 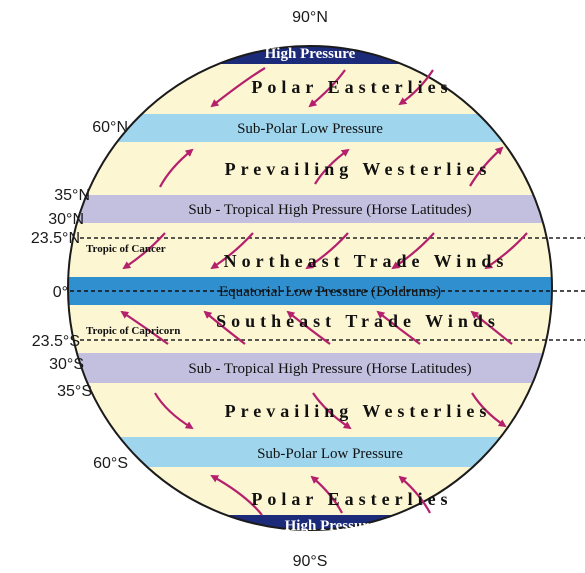 What do you see at coordinates (358, 321) in the screenshot?
I see `southeast-trade-label: Southeast Trade Winds` at bounding box center [358, 321].